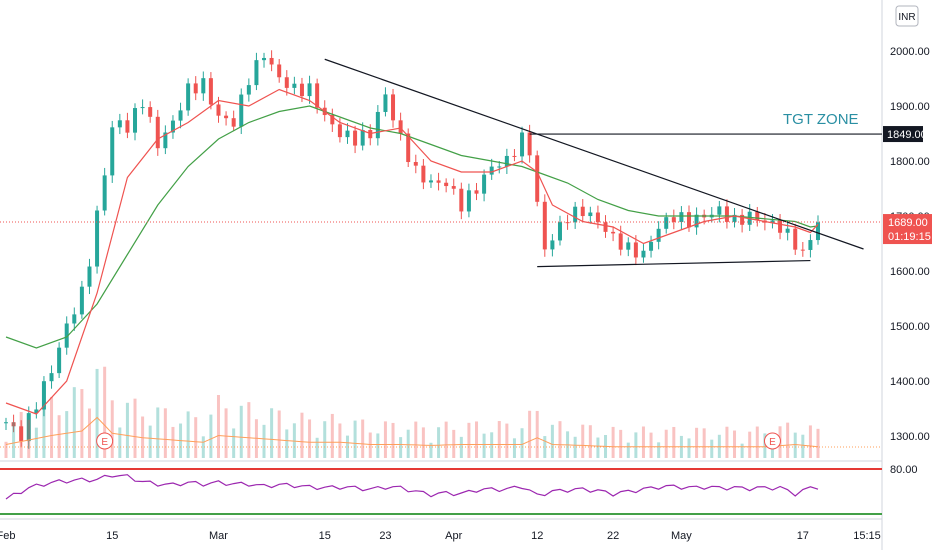  I want to click on rsi-pane, so click(441, 491).